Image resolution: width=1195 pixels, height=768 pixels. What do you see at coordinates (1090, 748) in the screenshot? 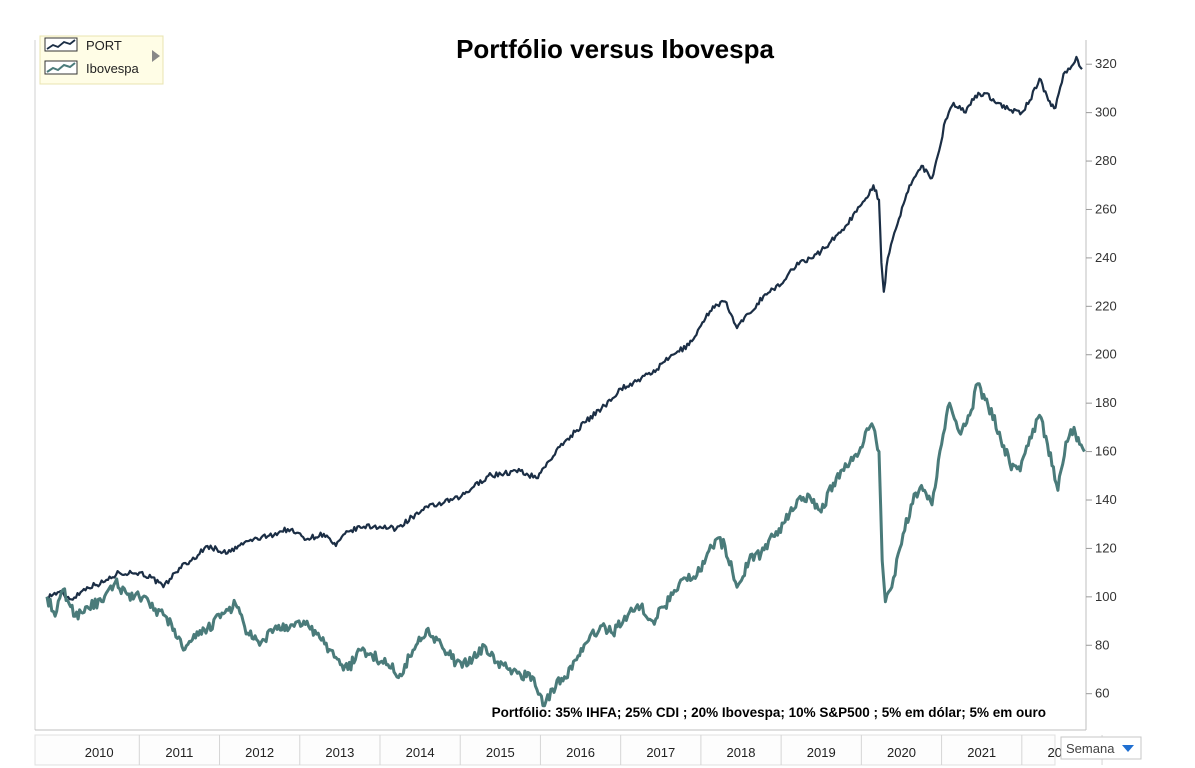
I see `period-selector-label: Semana` at bounding box center [1090, 748].